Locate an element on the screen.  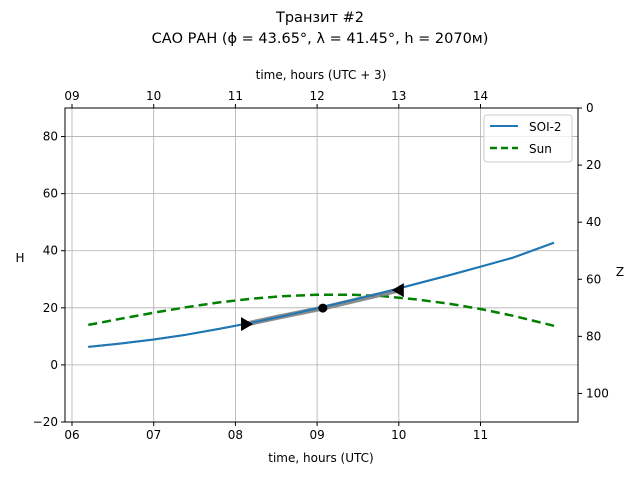
legend-label-sun: Sun is located at coordinates (540, 149).